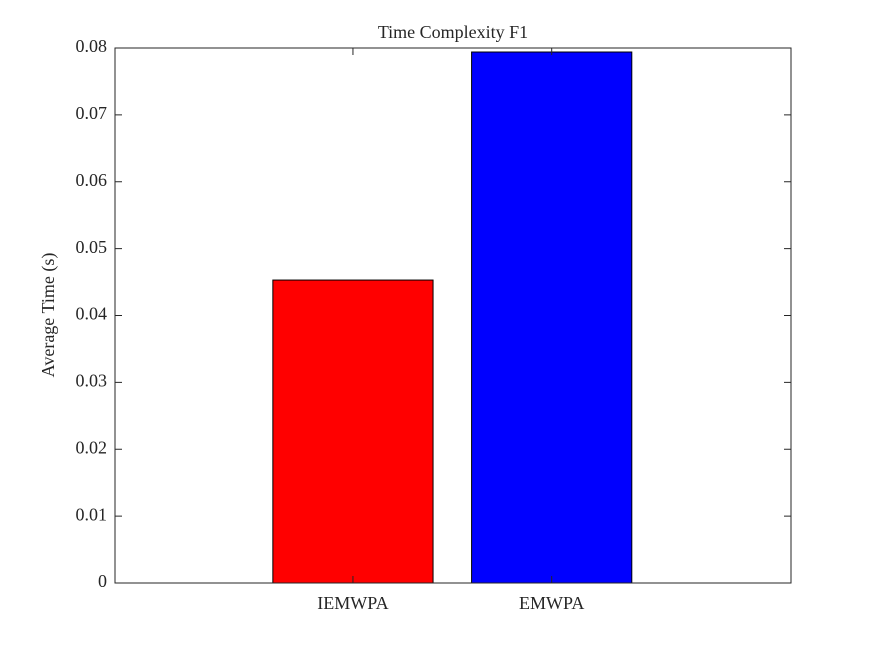 The width and height of the screenshot is (875, 656). I want to click on y-tick-label: 0, so click(102, 581).